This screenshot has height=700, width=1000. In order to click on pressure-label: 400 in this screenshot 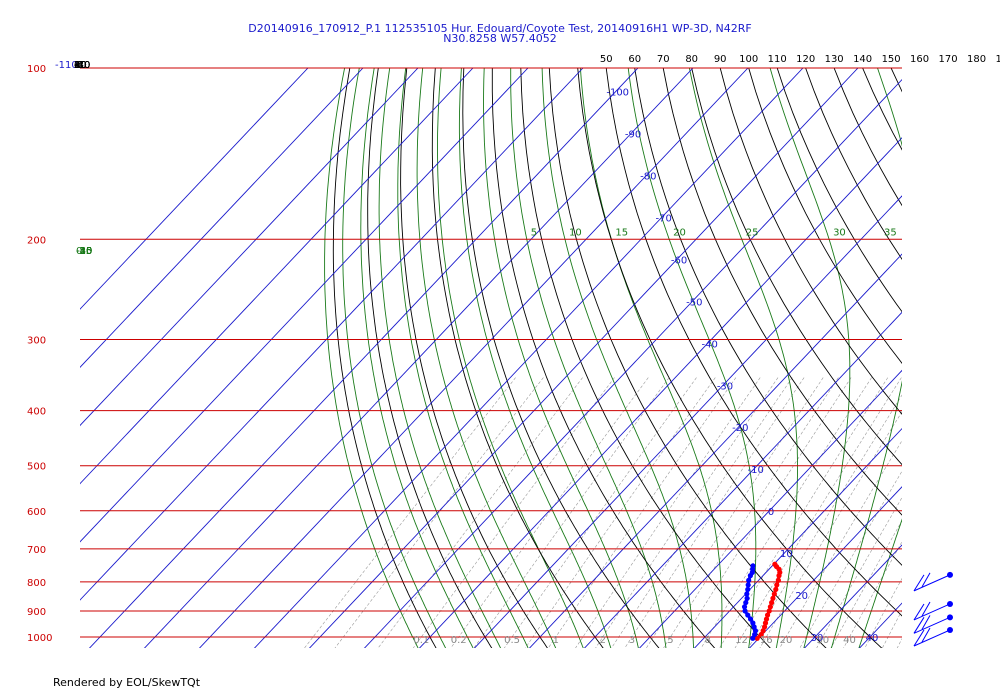, I will do `click(36, 412)`.